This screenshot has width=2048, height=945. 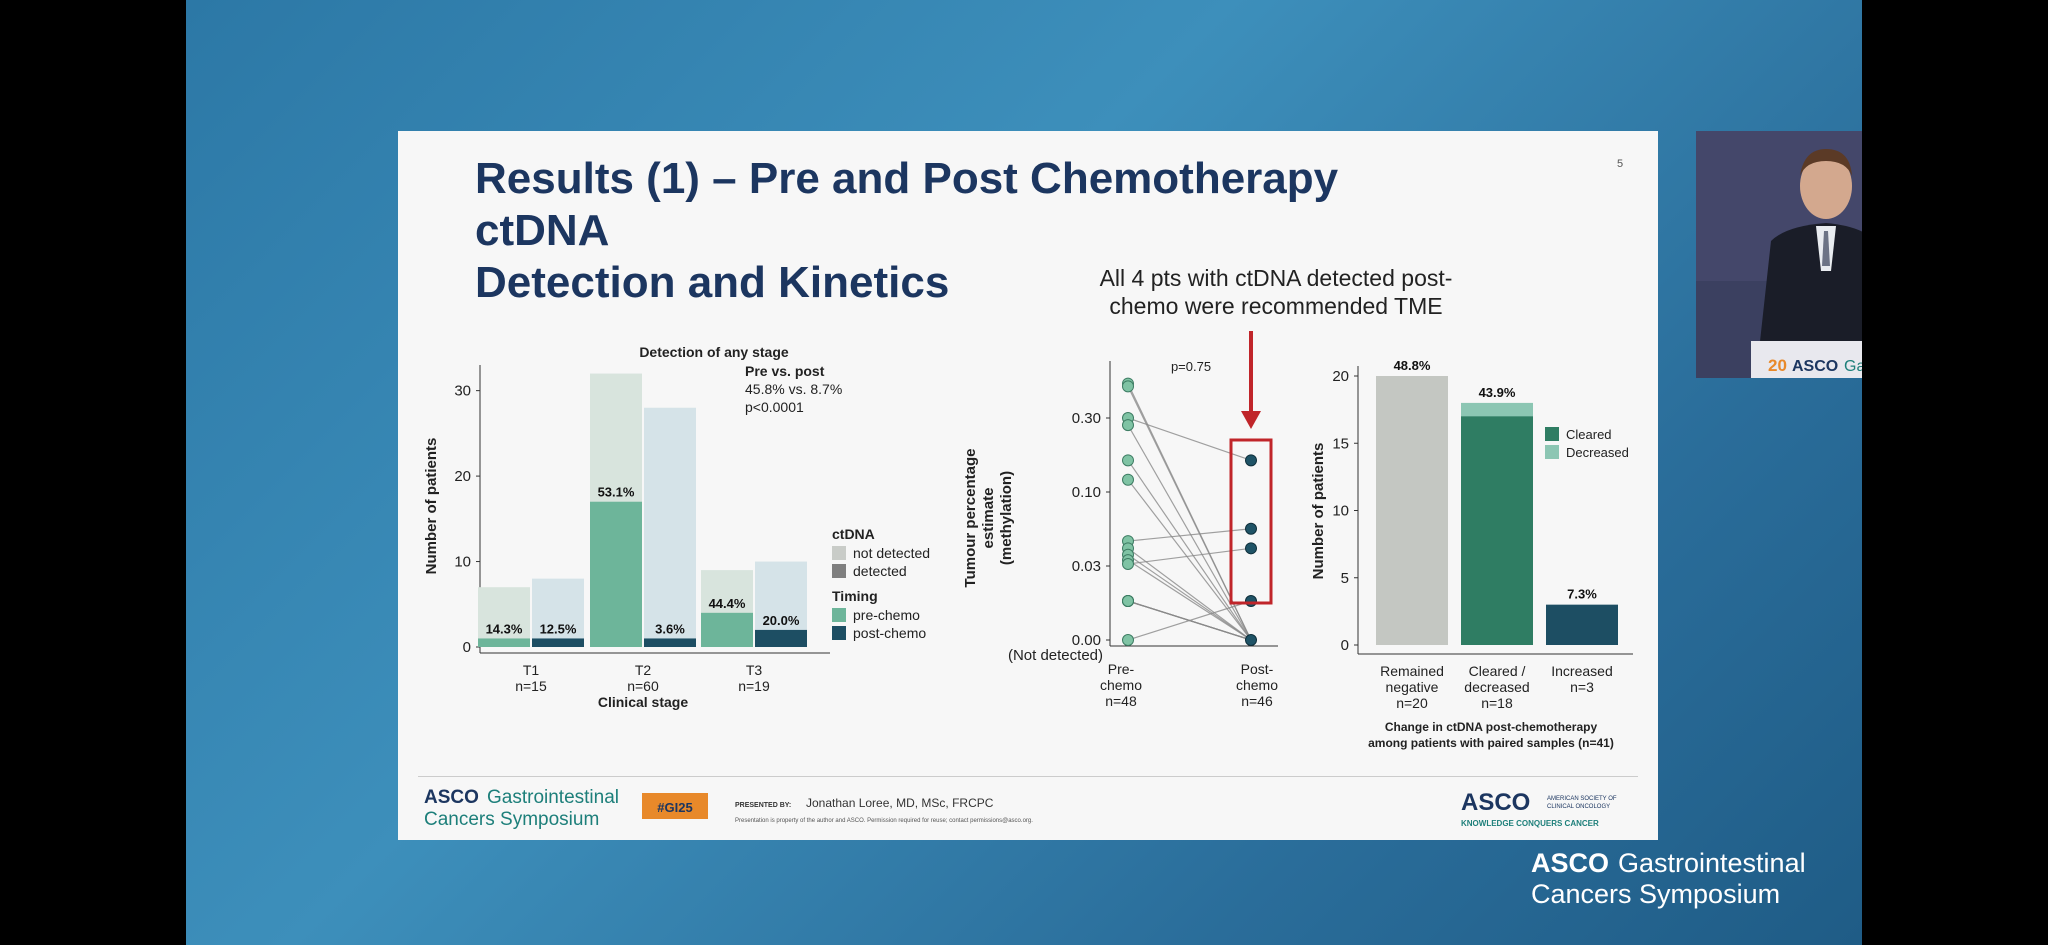 I want to click on stage-symposium-text: Cancers Symposium, so click(x=1655, y=894).